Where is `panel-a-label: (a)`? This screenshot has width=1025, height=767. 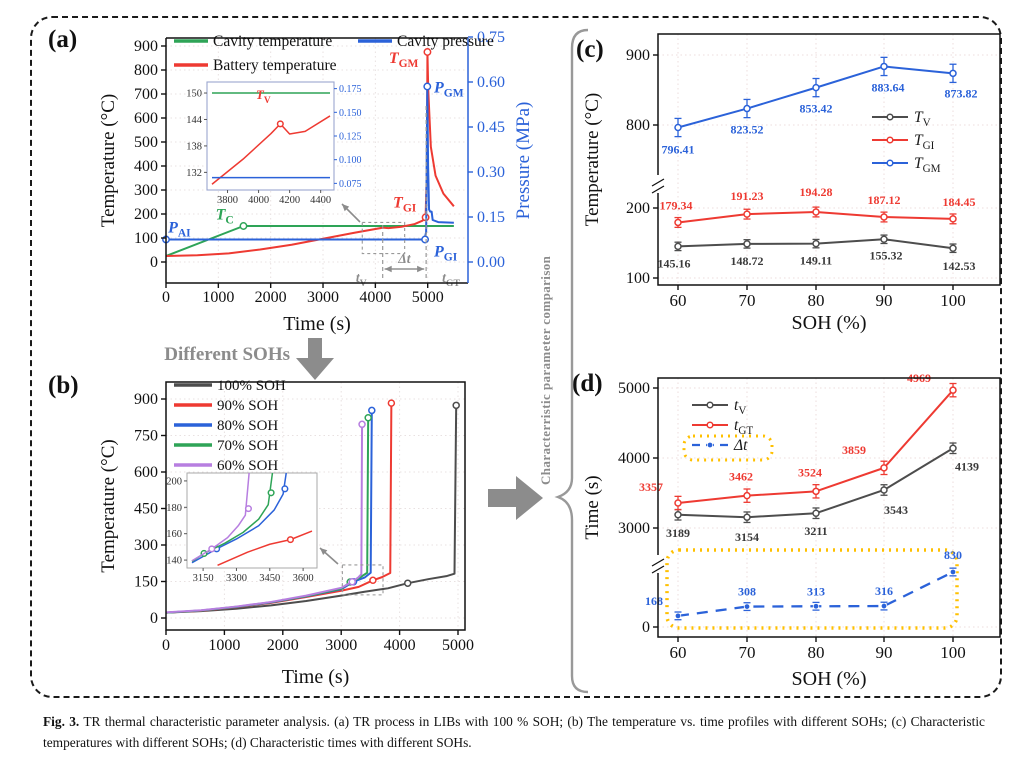
panel-a-label: (a) is located at coordinates (63, 39).